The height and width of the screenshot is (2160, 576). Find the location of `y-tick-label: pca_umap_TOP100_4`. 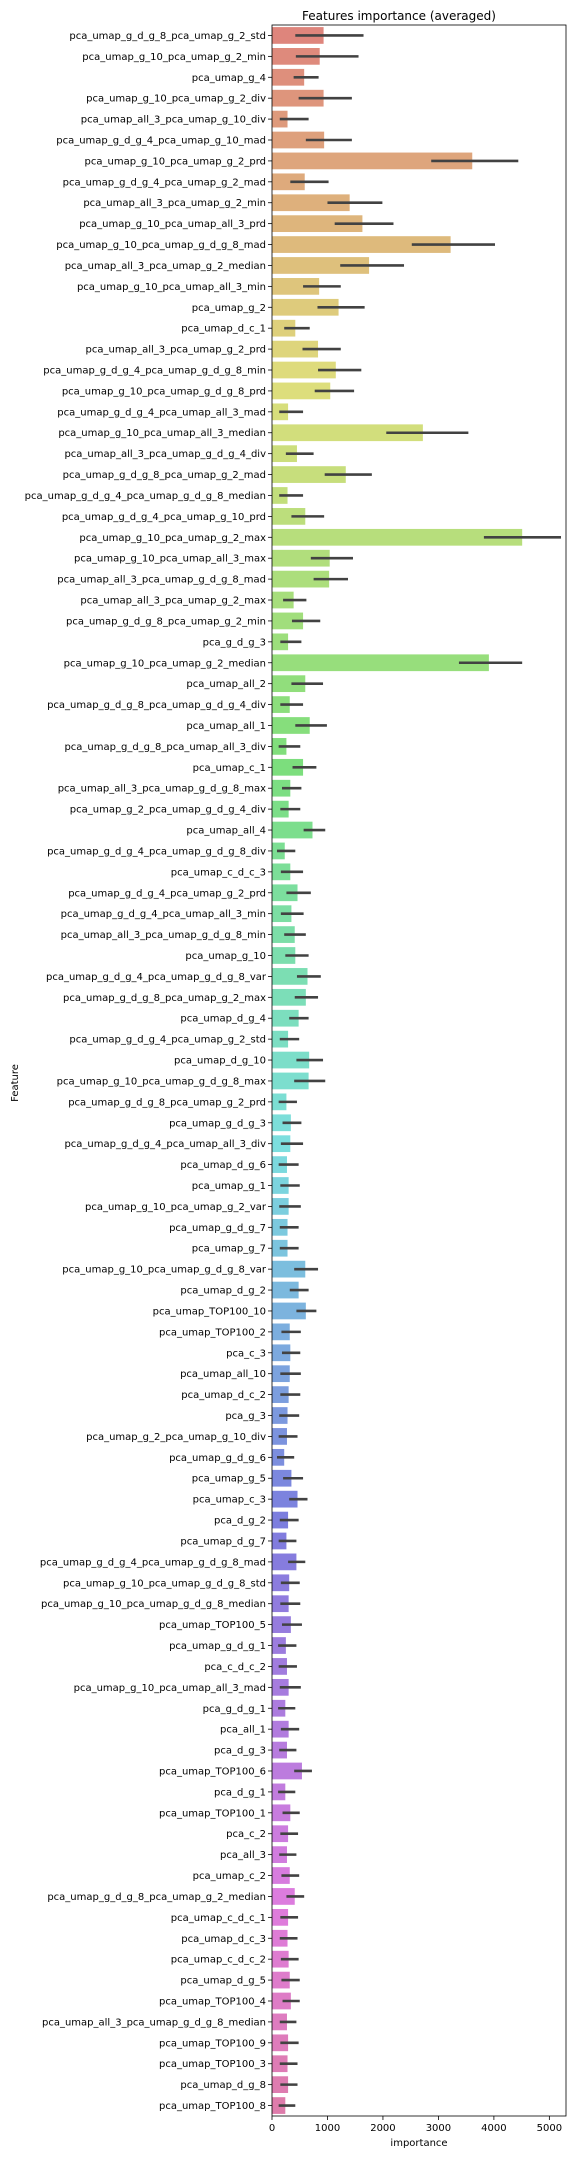

y-tick-label: pca_umap_TOP100_4 is located at coordinates (212, 2001).